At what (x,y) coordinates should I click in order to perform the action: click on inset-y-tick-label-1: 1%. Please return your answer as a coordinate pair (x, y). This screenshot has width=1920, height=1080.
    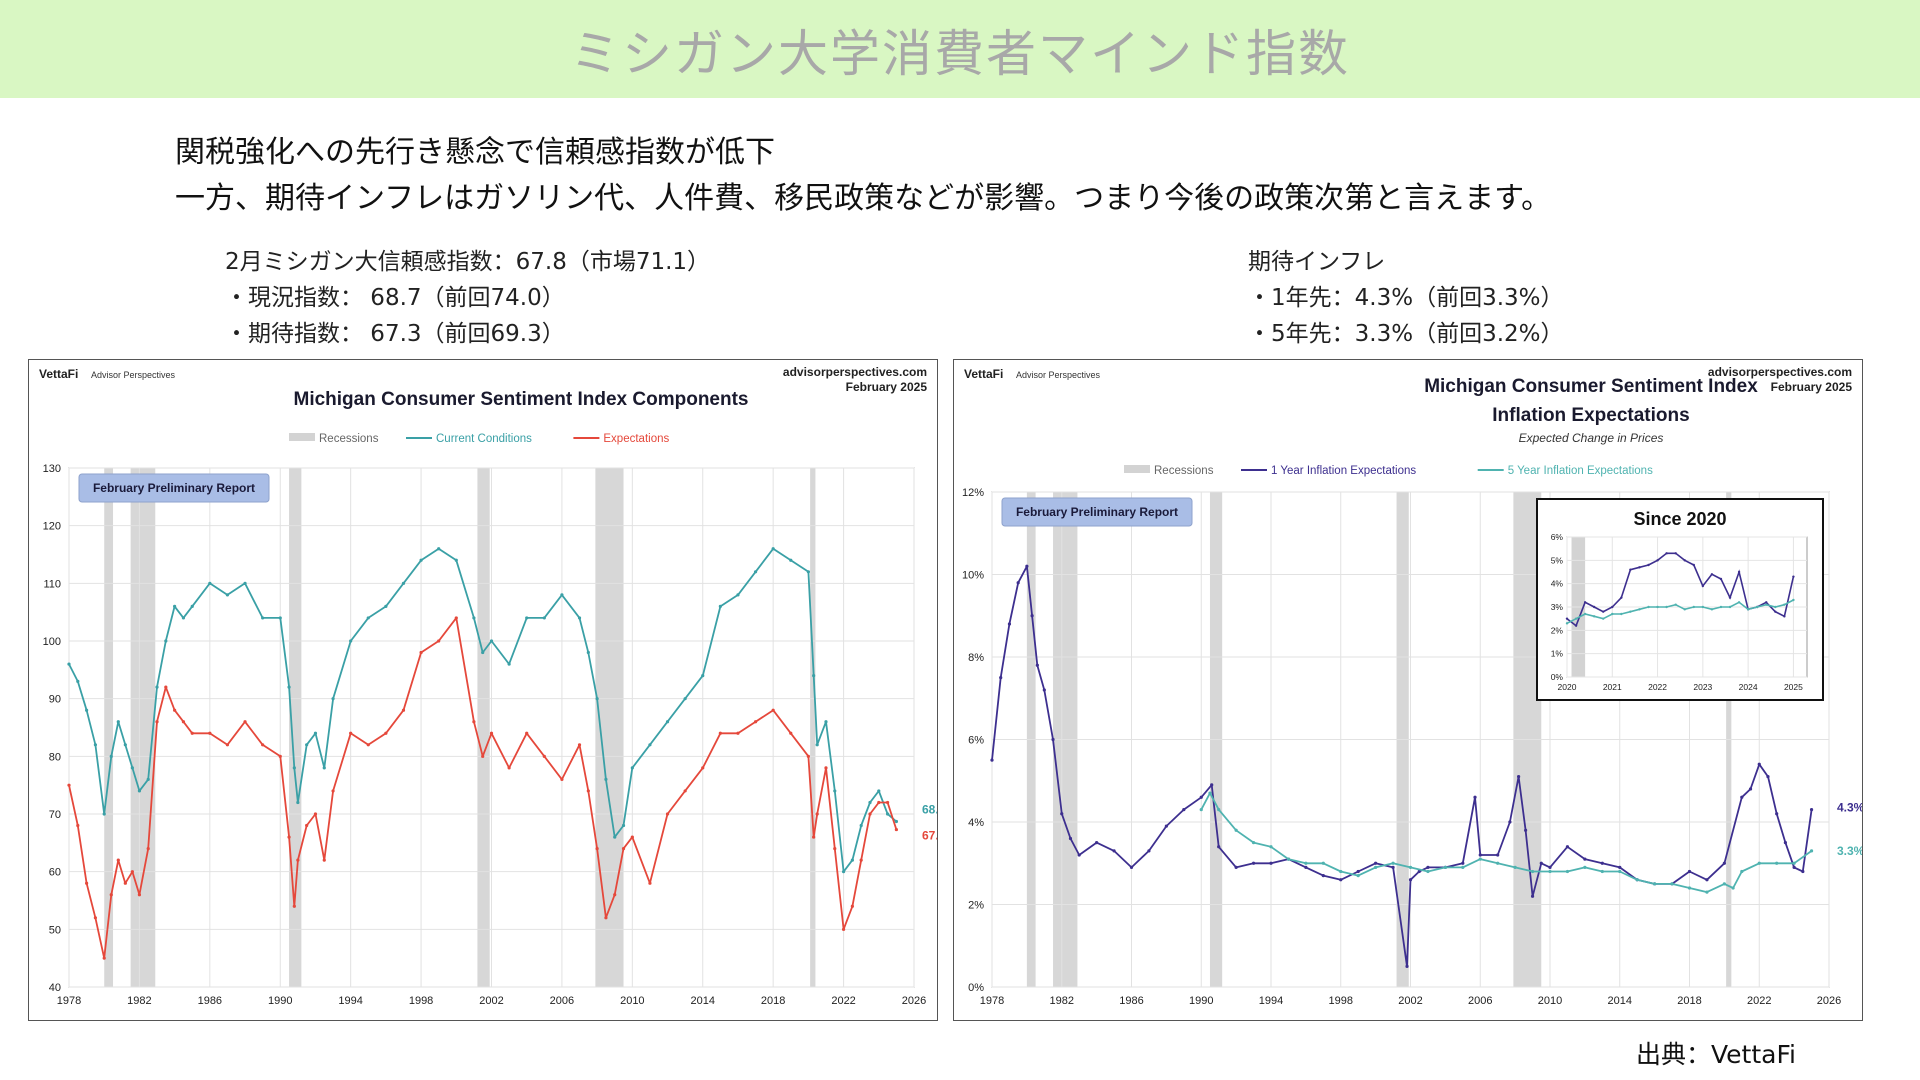
    Looking at the image, I should click on (1557, 654).